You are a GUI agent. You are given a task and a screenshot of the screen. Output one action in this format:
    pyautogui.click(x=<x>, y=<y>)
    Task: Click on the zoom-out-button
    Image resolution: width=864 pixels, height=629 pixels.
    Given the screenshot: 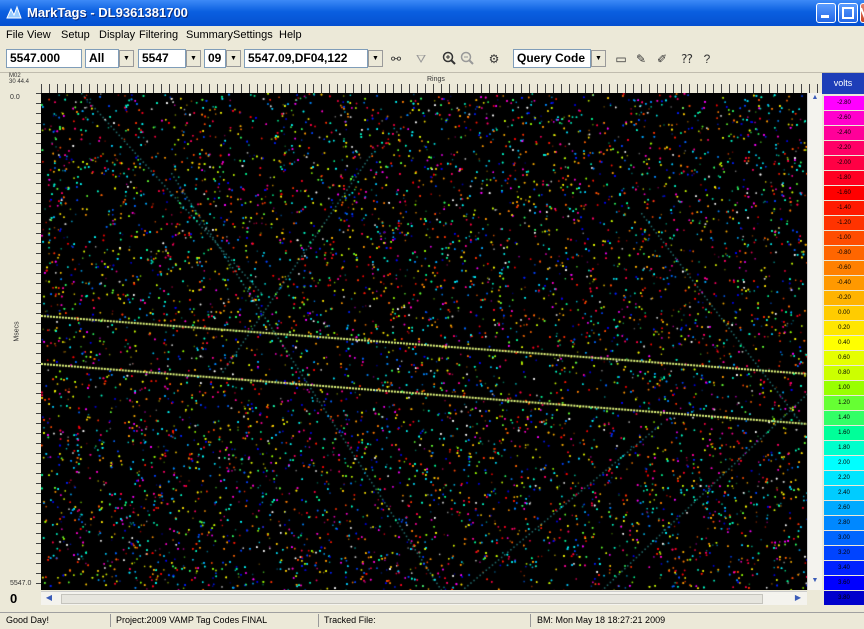 What is the action you would take?
    pyautogui.click(x=467, y=59)
    